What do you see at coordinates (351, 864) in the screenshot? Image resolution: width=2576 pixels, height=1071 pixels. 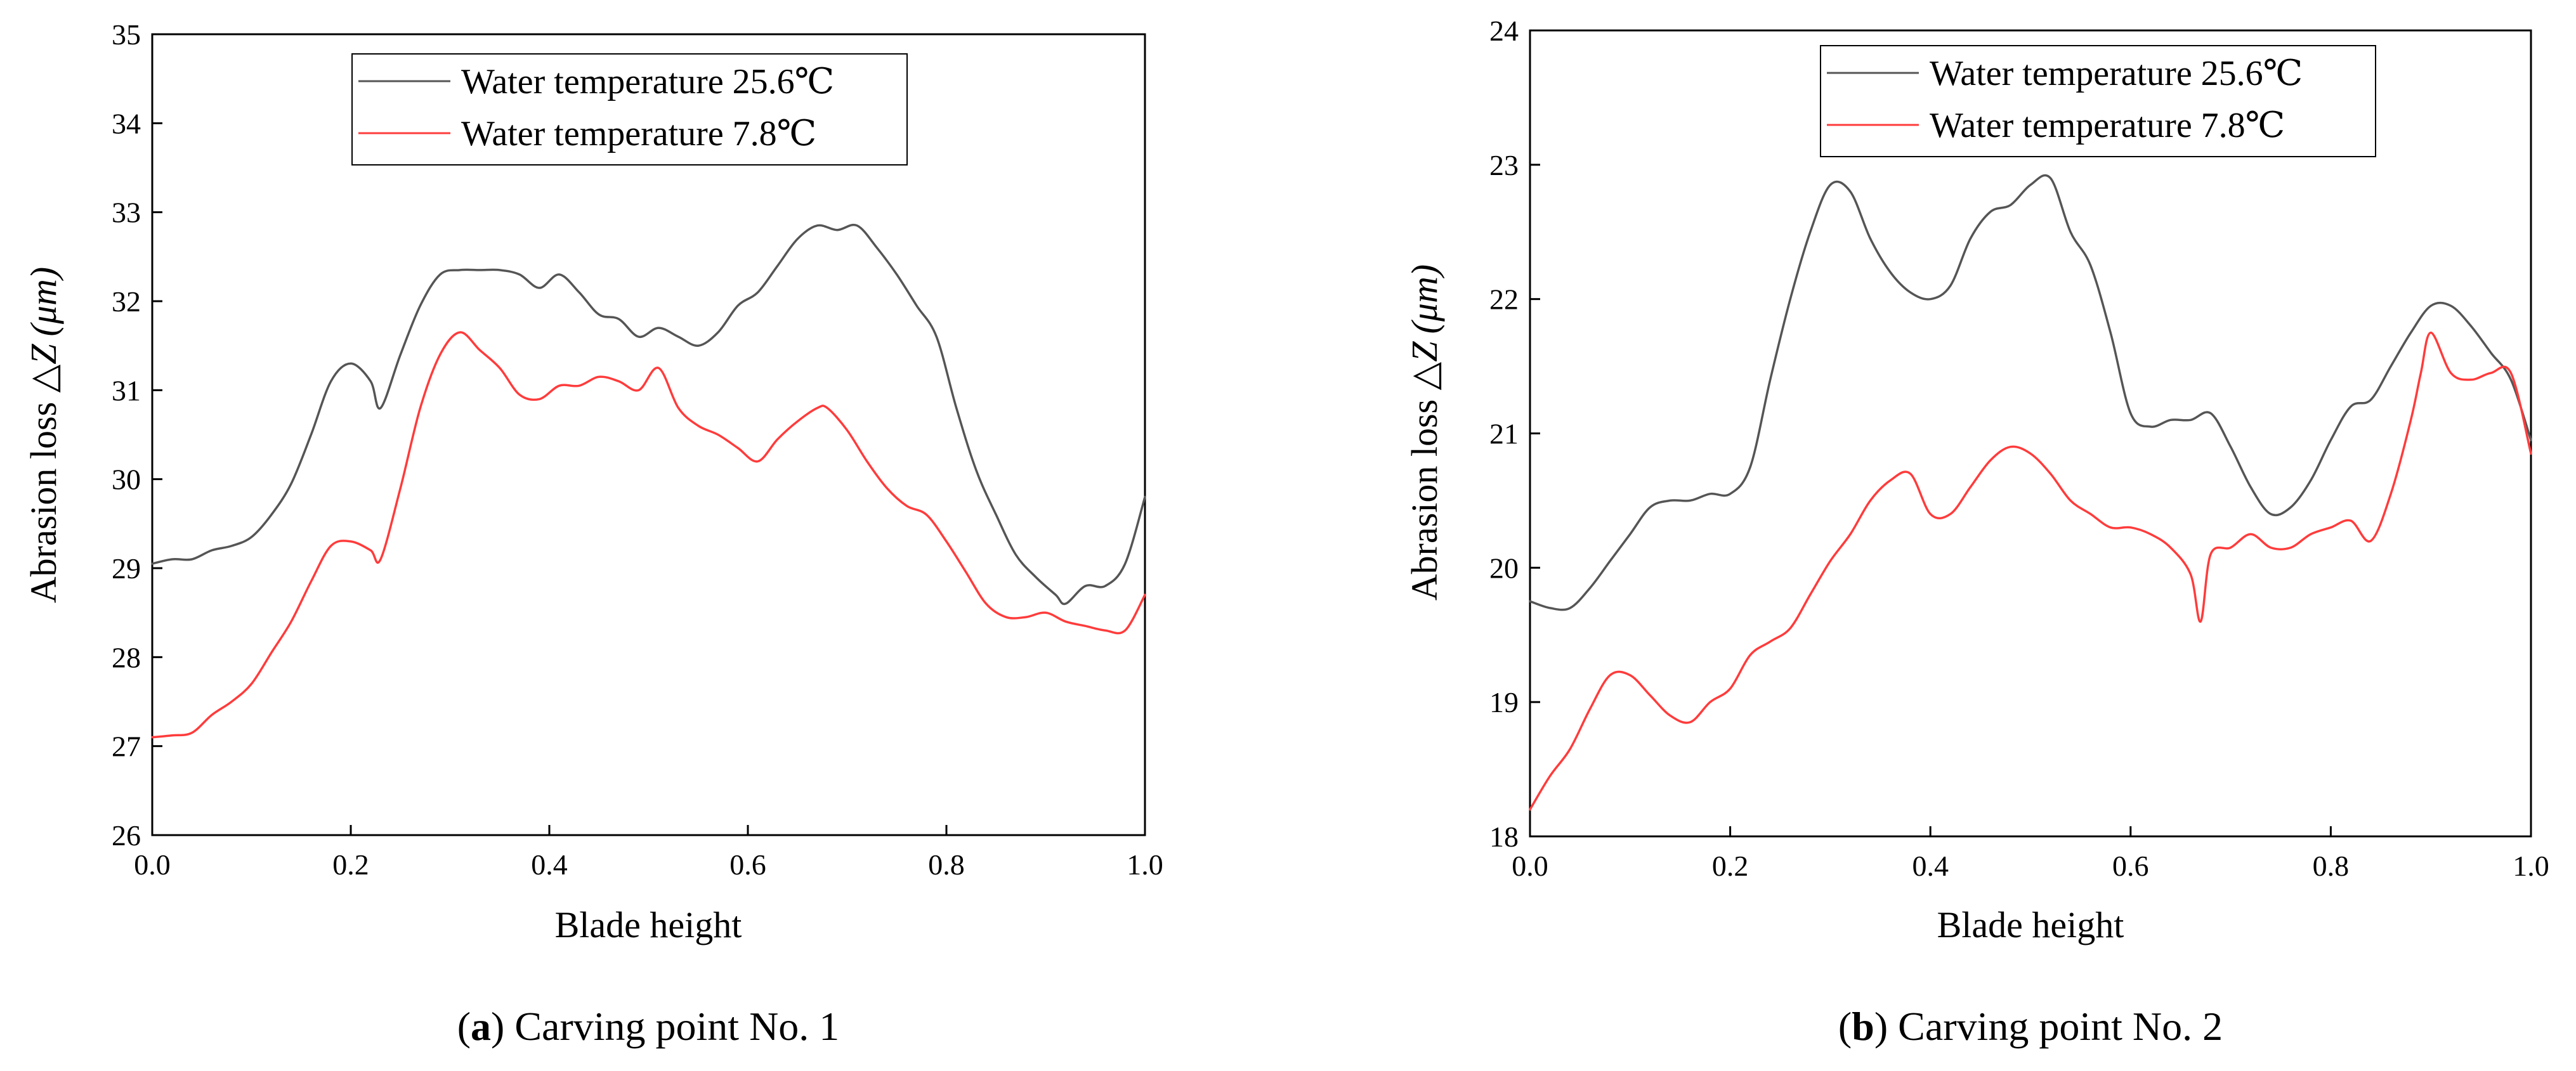 I see `panel-a-x-tick-label: 0.2` at bounding box center [351, 864].